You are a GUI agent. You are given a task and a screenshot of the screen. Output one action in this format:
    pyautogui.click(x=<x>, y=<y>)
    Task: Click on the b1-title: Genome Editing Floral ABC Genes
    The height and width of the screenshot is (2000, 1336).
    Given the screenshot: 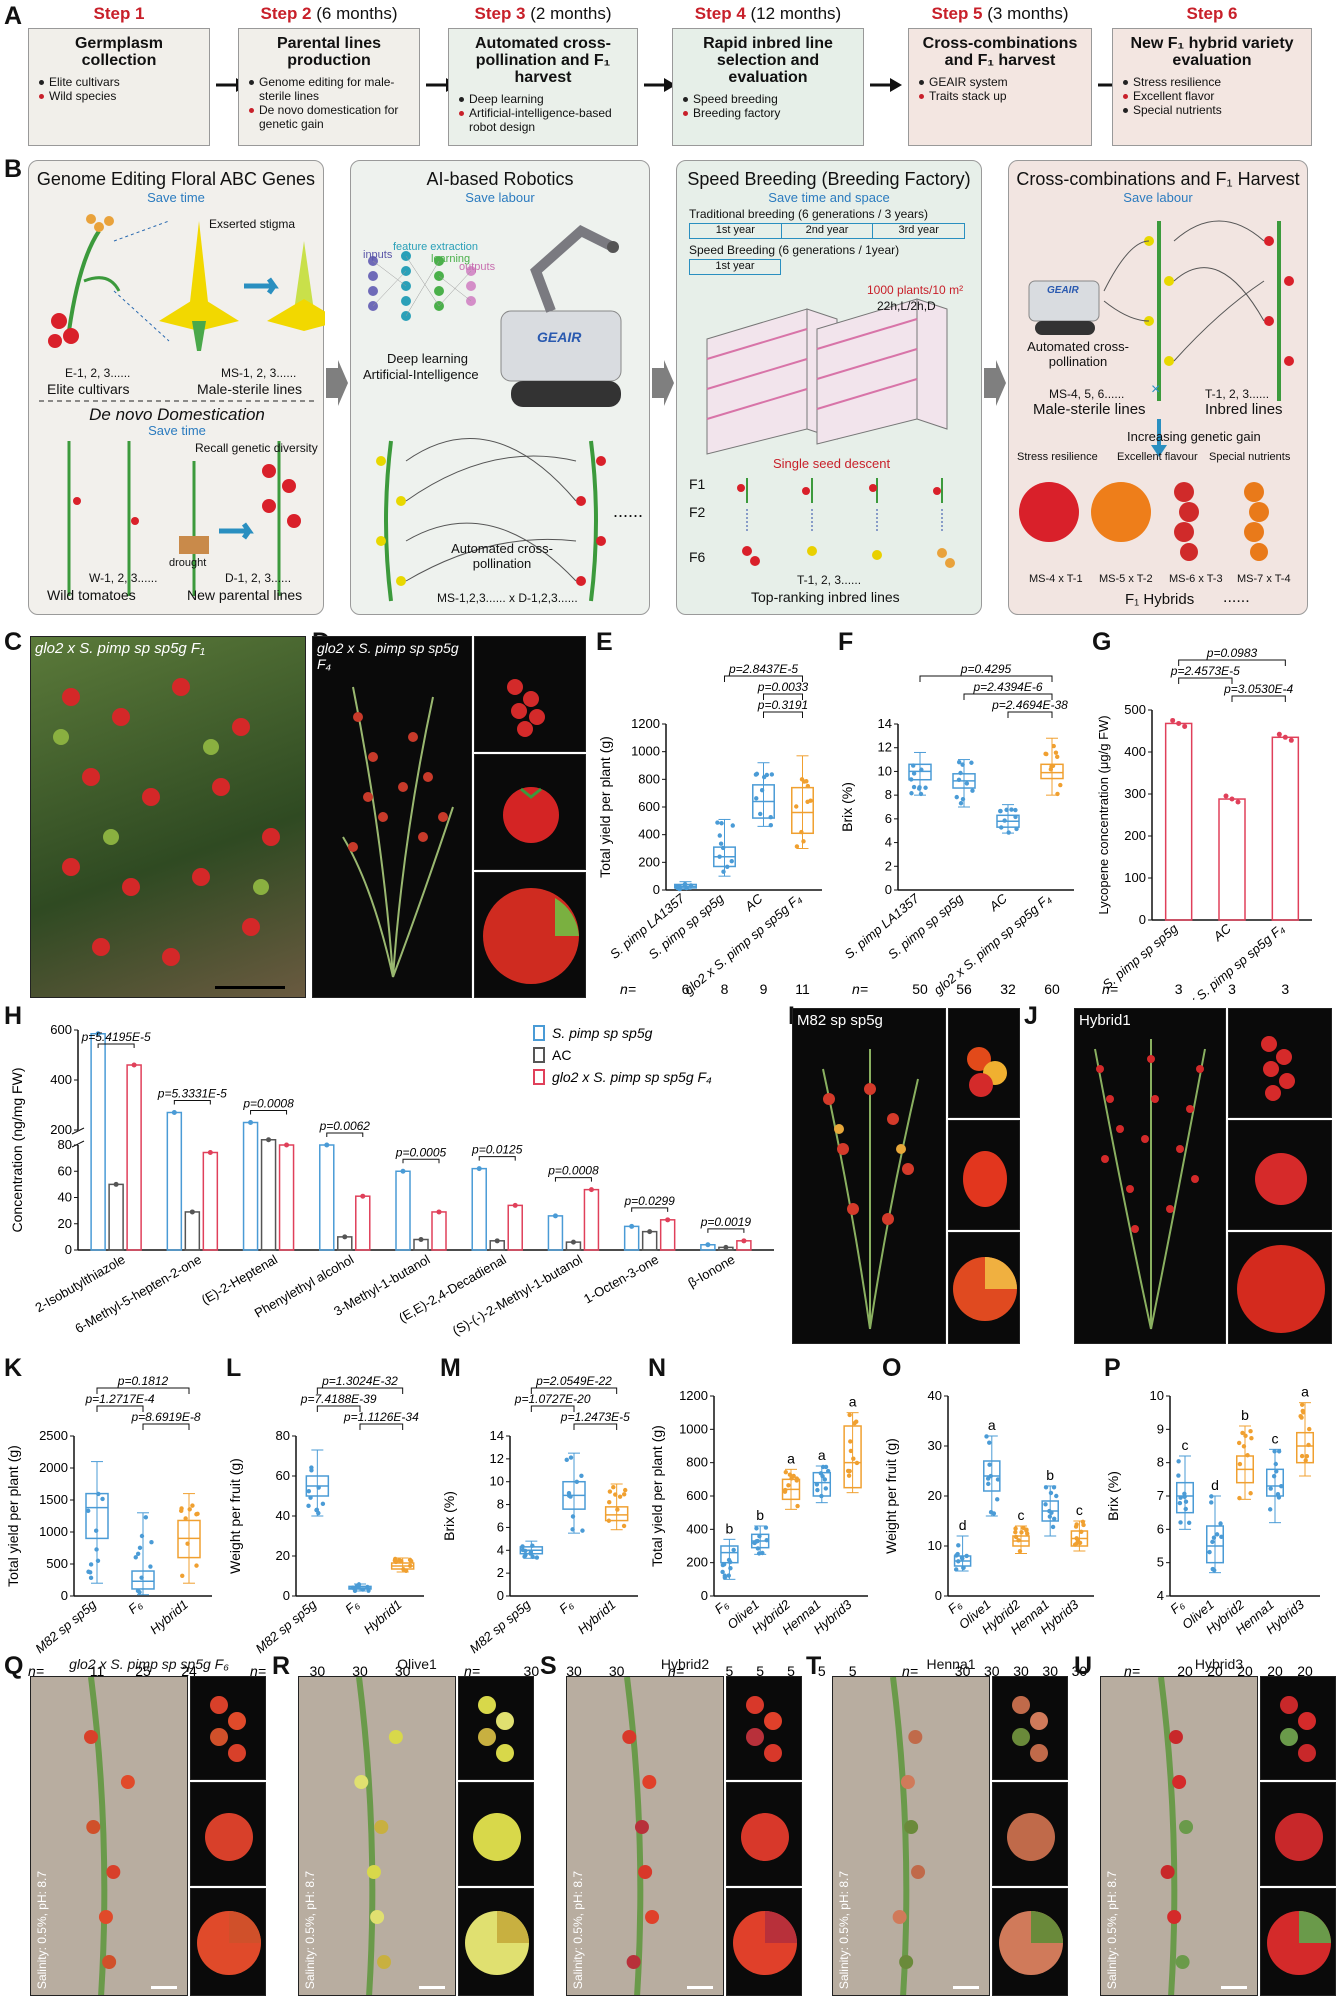 What is the action you would take?
    pyautogui.click(x=176, y=179)
    